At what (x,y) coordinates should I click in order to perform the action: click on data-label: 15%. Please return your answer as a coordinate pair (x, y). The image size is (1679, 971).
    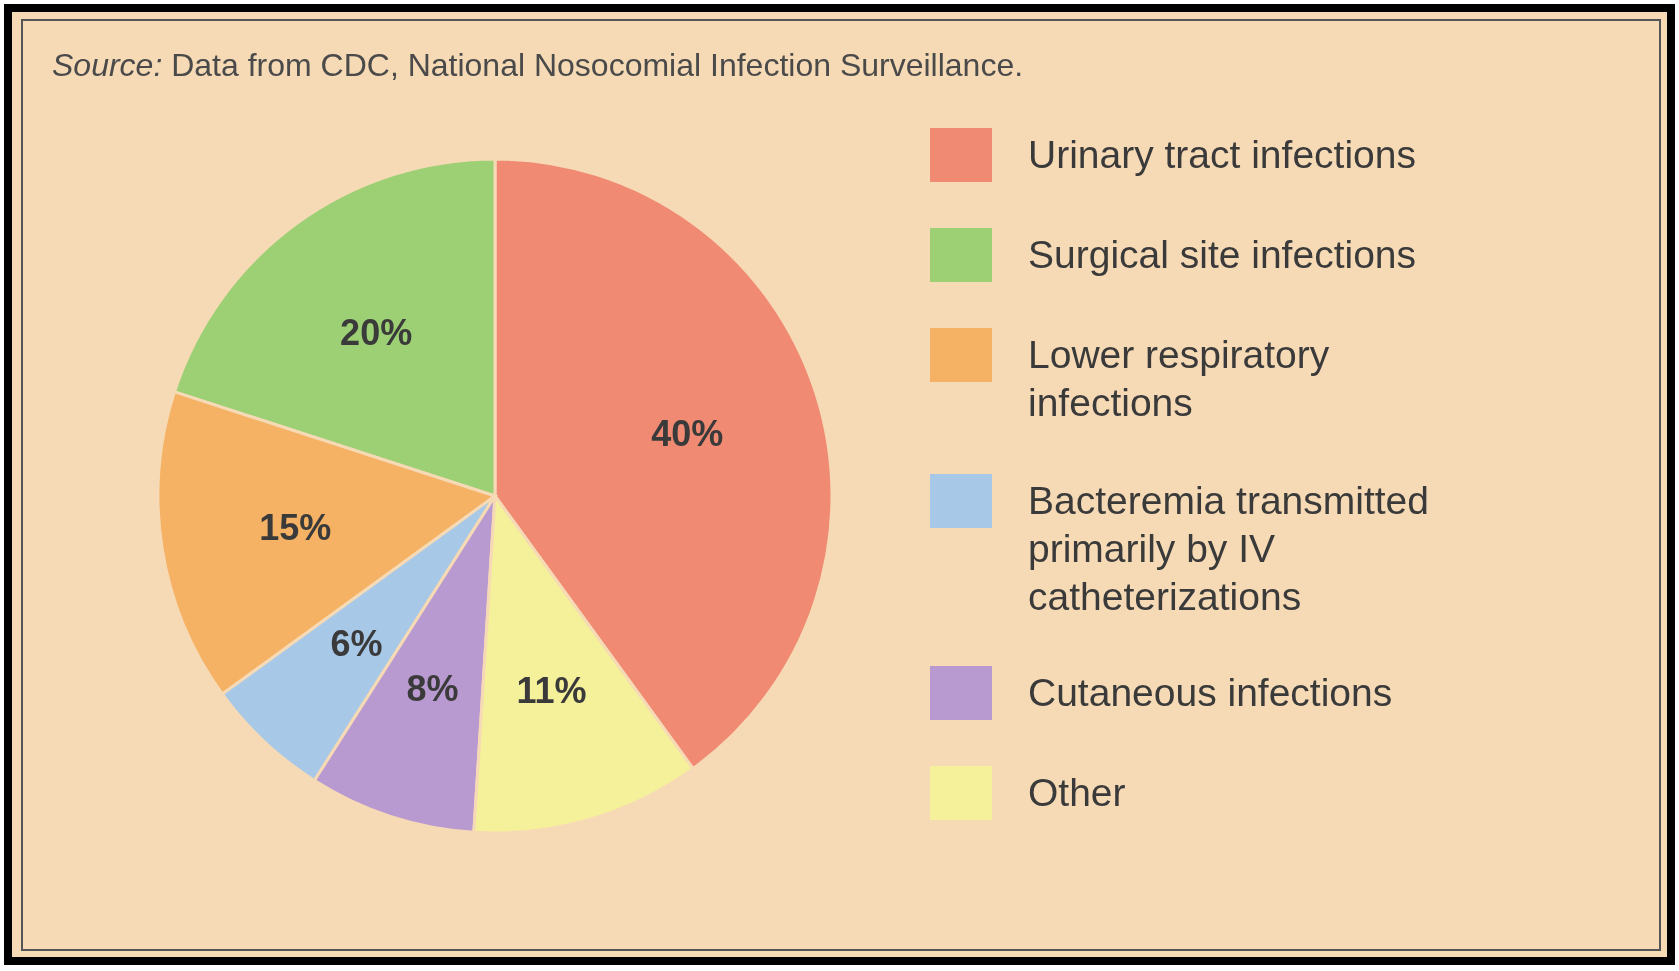
    Looking at the image, I should click on (295, 528).